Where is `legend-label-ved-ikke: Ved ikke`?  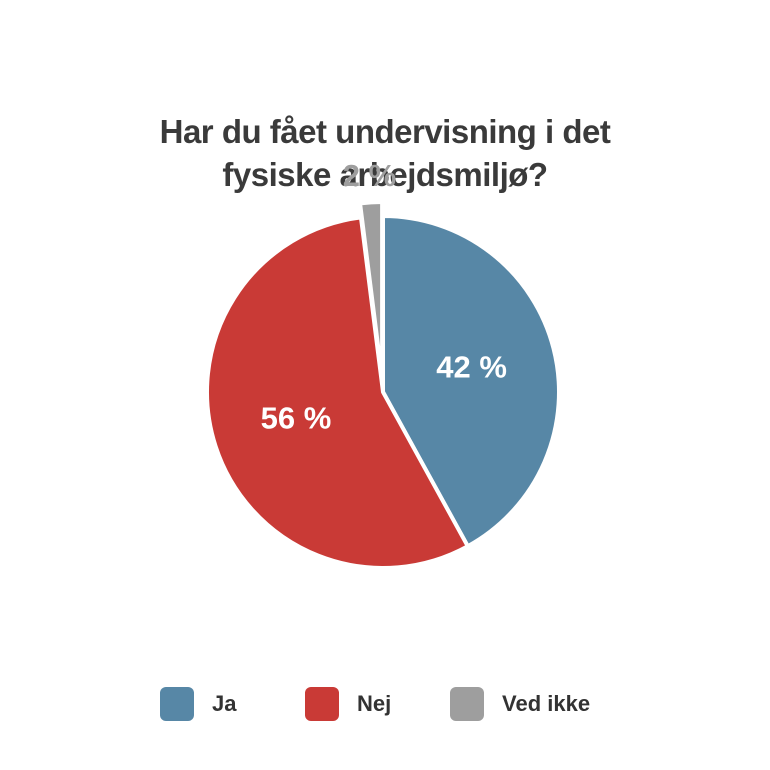
legend-label-ved-ikke: Ved ikke is located at coordinates (546, 703).